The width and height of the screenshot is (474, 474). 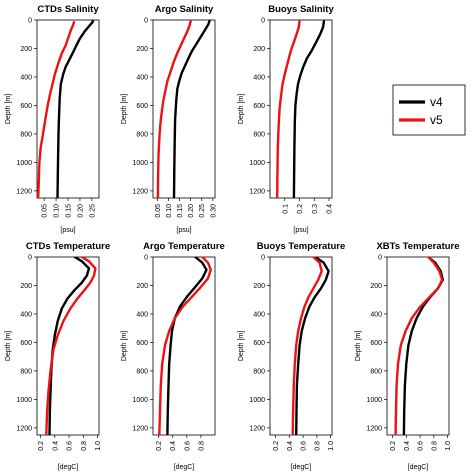 I want to click on x-tick-label: 0.30, so click(x=213, y=211).